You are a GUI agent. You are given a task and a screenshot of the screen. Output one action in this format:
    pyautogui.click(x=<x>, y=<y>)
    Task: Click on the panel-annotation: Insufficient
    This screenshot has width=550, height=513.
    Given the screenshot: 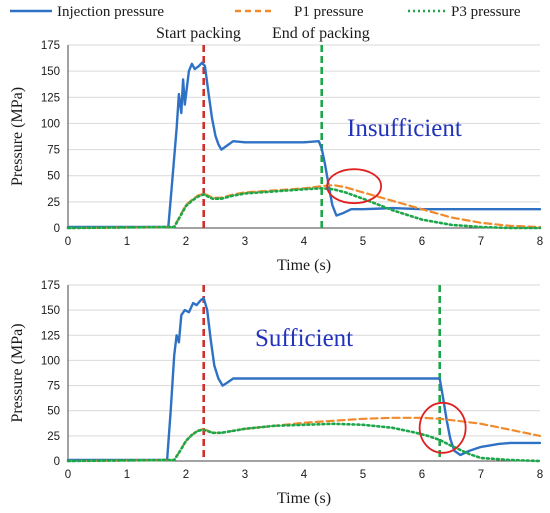 What is the action you would take?
    pyautogui.click(x=404, y=128)
    